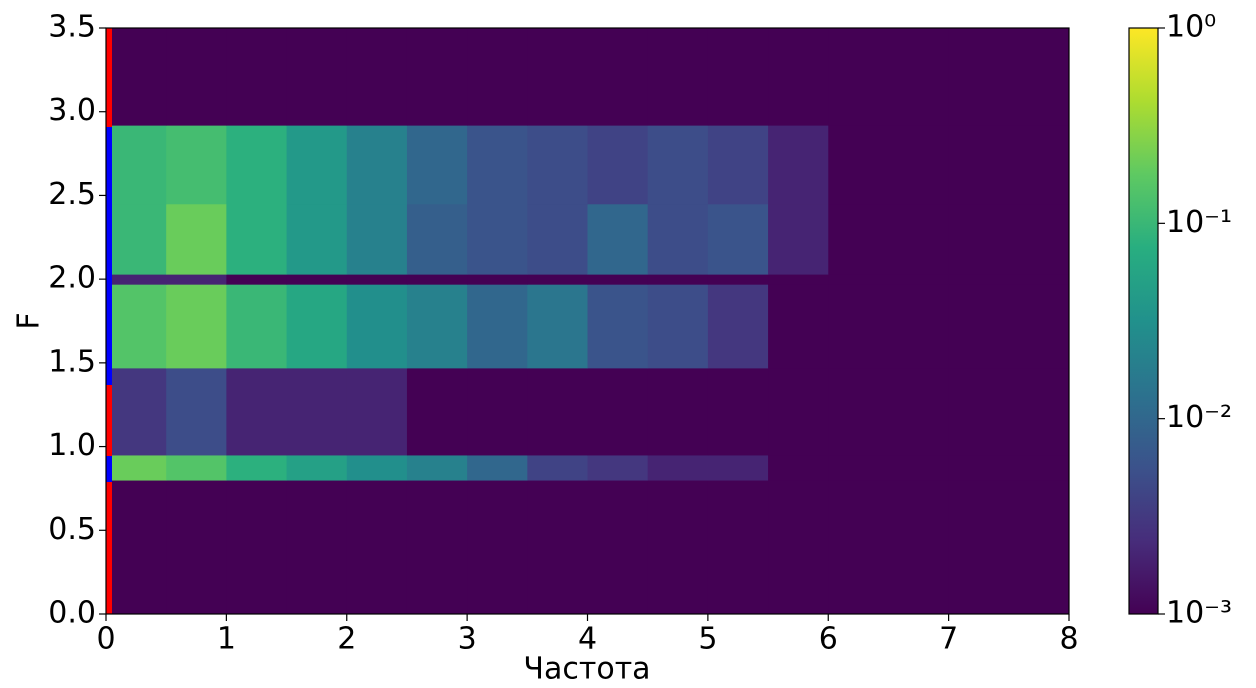  Describe the element at coordinates (948, 639) in the screenshot. I see `x-tick-label: 7` at that location.